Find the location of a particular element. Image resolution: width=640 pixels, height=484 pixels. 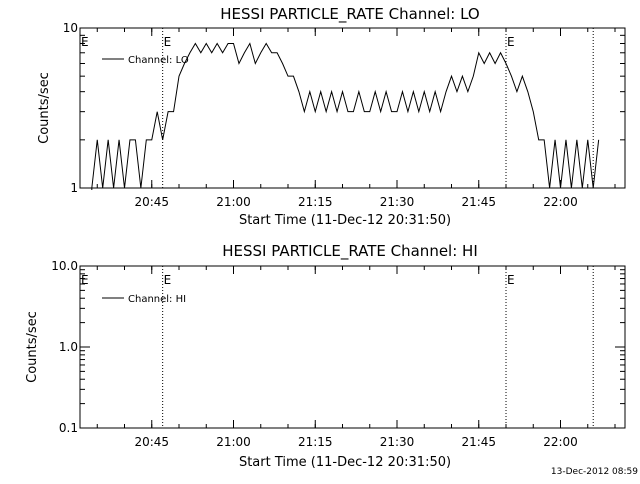

footer-timestamp: 13-Dec-2012 08:59 is located at coordinates (594, 472).